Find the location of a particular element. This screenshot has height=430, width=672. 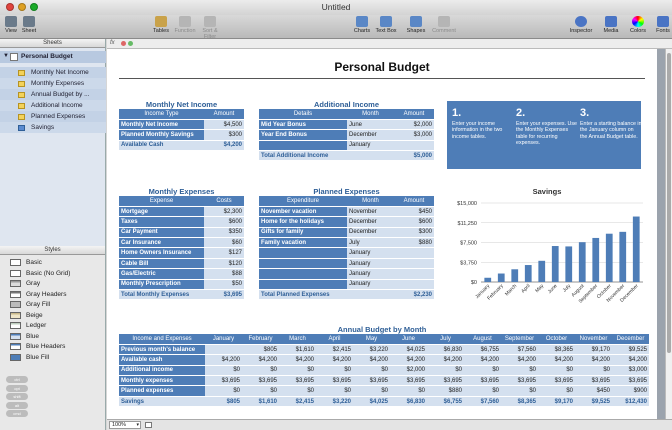

style-item: Basic is located at coordinates (53, 262).